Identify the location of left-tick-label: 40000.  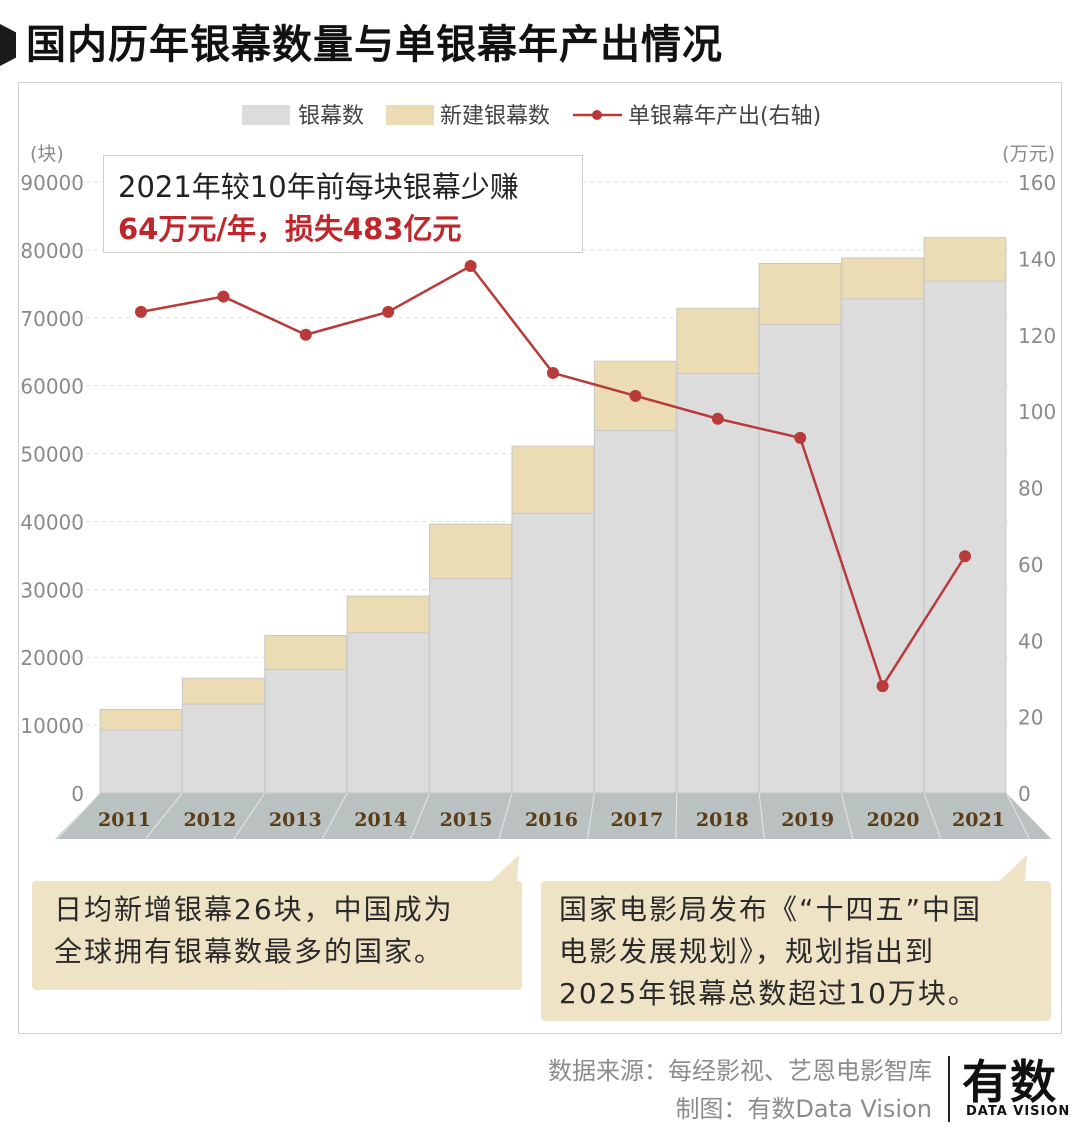
(52, 522).